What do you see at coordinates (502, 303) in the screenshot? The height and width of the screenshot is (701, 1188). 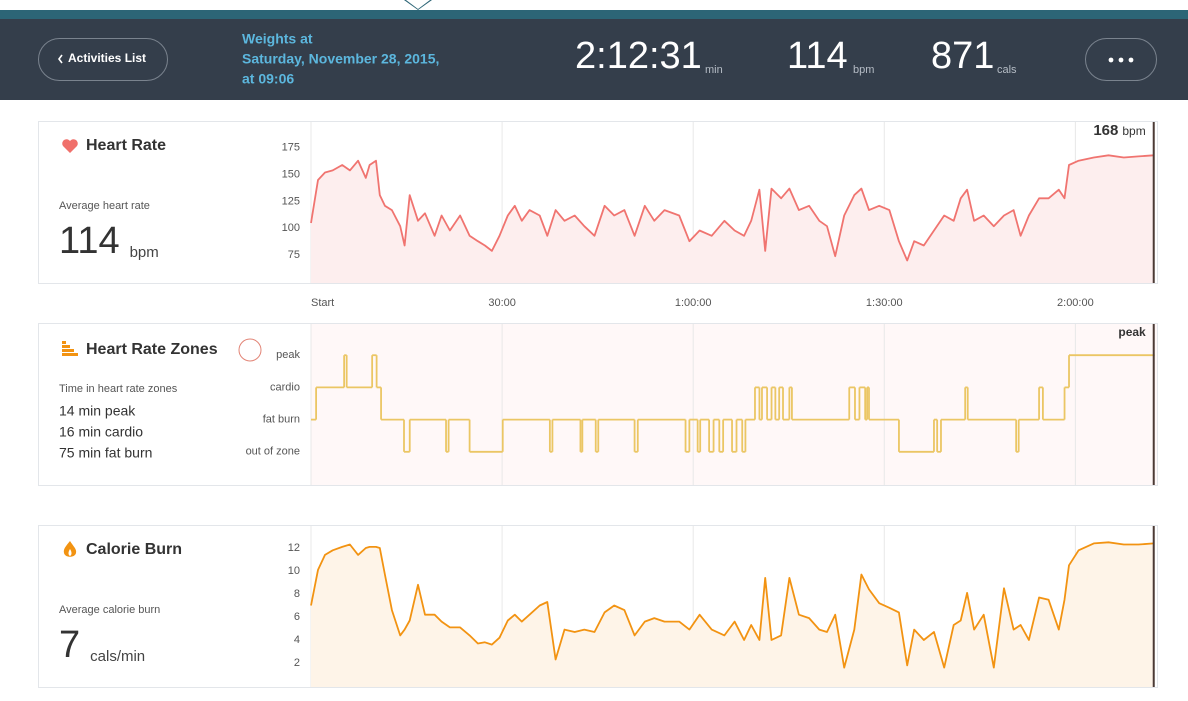 I see `x-tick-label: 30:00` at bounding box center [502, 303].